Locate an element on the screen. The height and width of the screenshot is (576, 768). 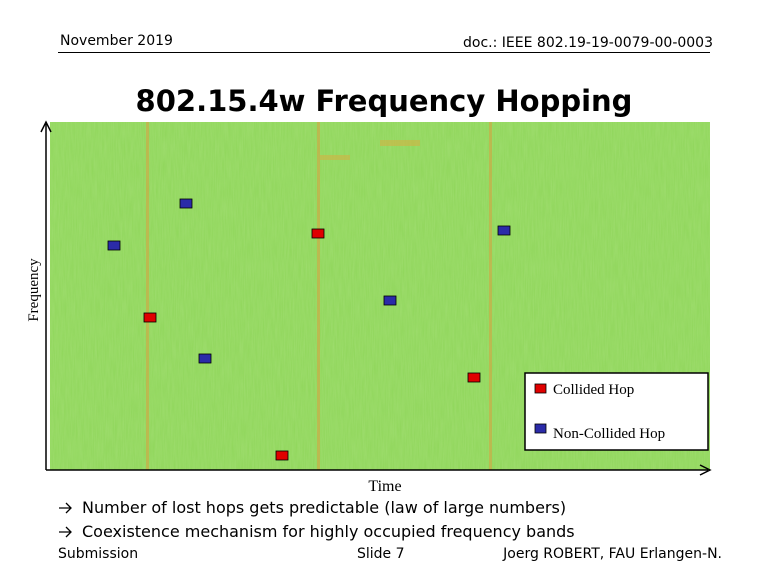
header-doc: doc.: IEEE 802.19-19-0079-00-0003 is located at coordinates (588, 43).